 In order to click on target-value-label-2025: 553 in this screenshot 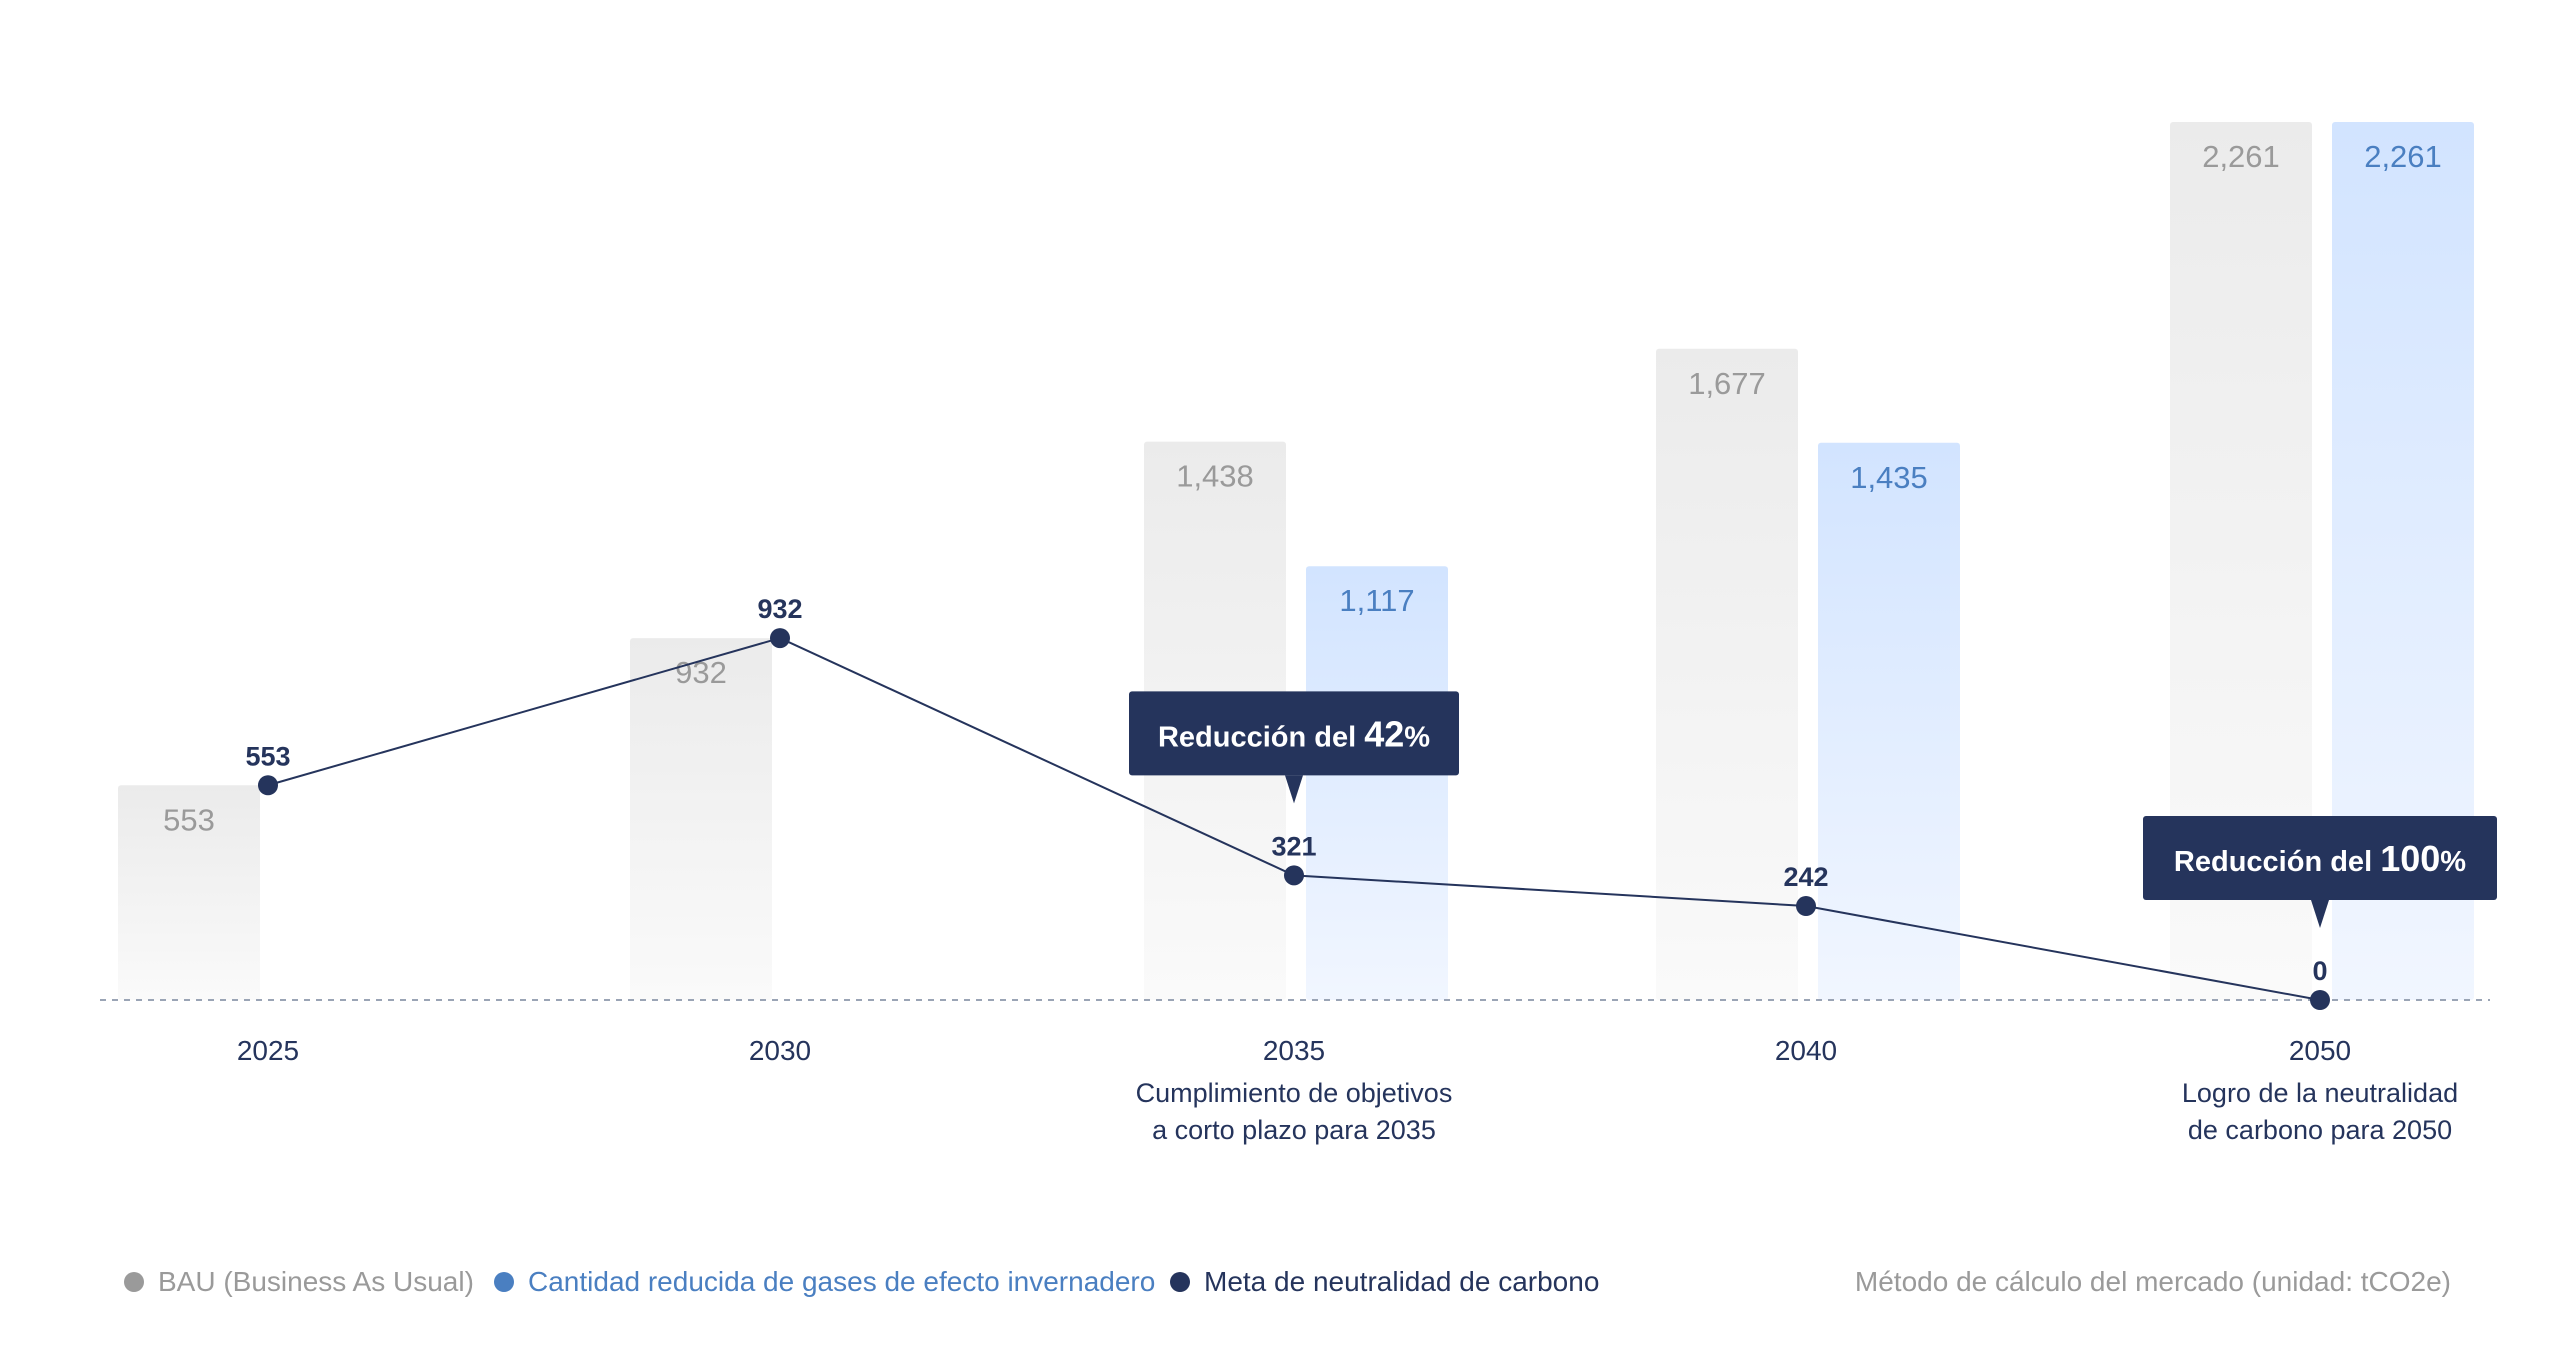, I will do `click(267, 756)`.